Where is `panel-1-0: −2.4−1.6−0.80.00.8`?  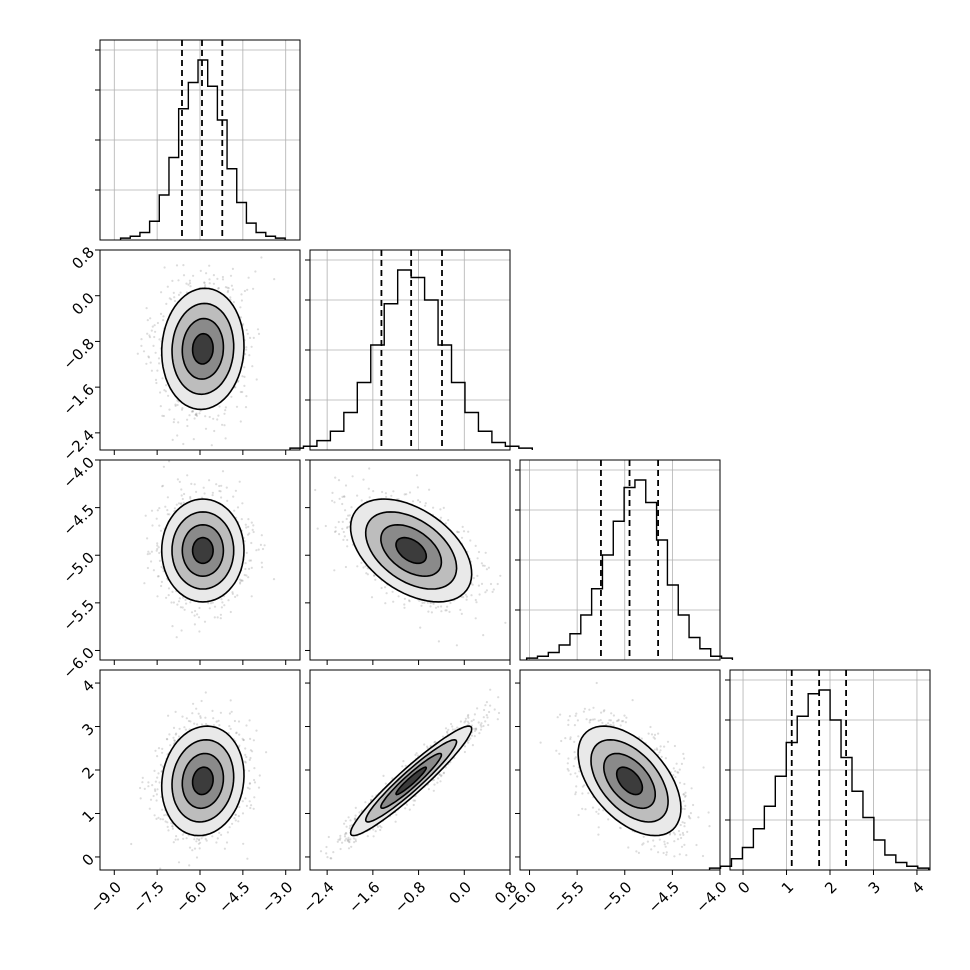
panel-1-0: −2.4−1.6−0.80.00.8 is located at coordinates (180, 354).